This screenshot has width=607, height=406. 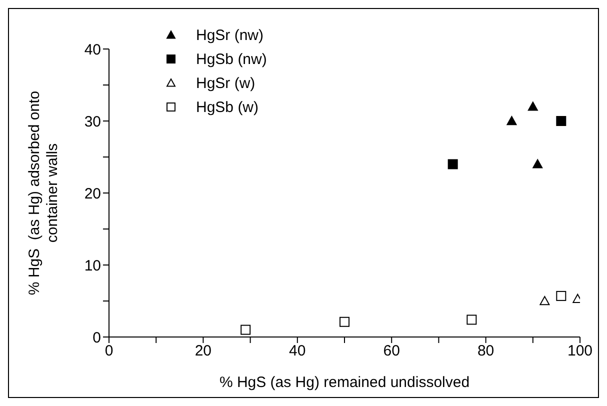 What do you see at coordinates (203, 351) in the screenshot?
I see `x-tick-label: 20` at bounding box center [203, 351].